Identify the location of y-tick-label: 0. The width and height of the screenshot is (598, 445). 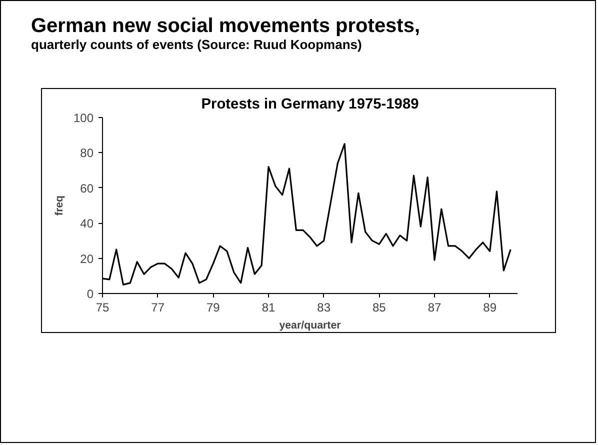
(90, 294).